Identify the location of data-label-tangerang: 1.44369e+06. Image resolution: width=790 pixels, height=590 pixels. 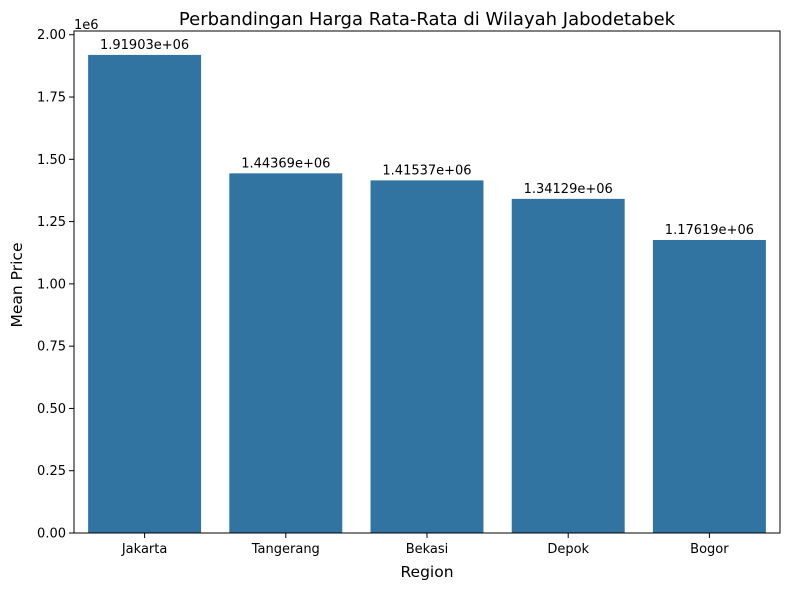
(285, 163).